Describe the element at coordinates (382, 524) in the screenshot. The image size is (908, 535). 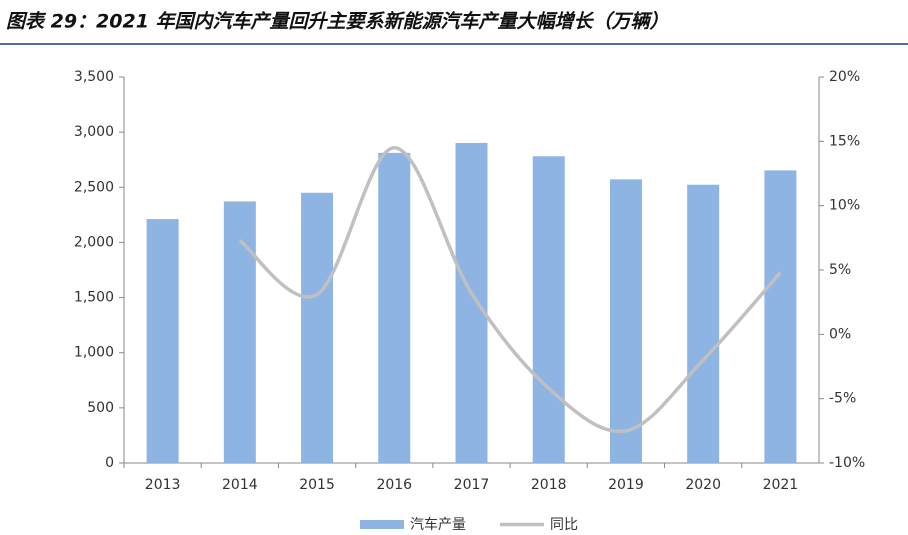
I see `legend-swatch` at that location.